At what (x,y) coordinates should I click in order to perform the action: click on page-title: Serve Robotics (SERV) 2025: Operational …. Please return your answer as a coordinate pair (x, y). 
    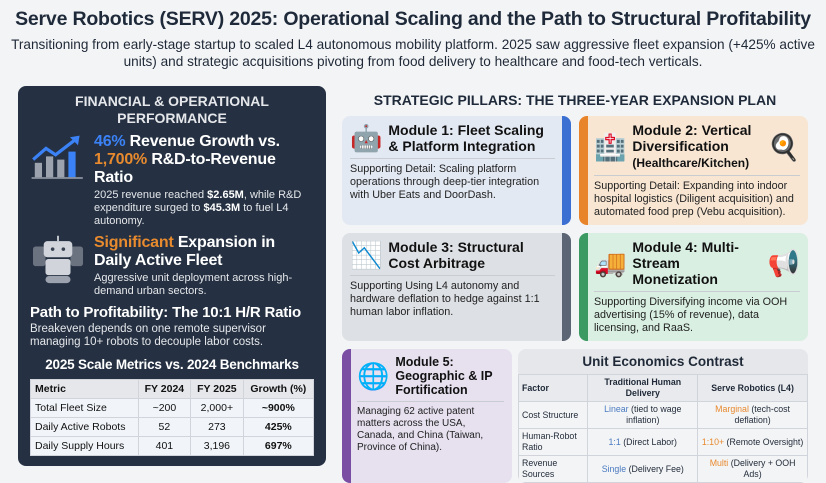
    Looking at the image, I should click on (413, 19).